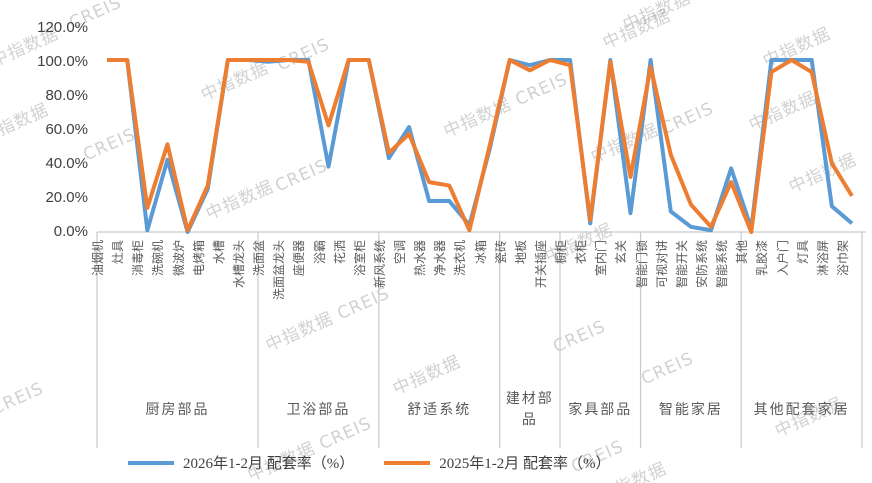 The width and height of the screenshot is (872, 483). I want to click on x-category-label: 净水器, so click(440, 258).